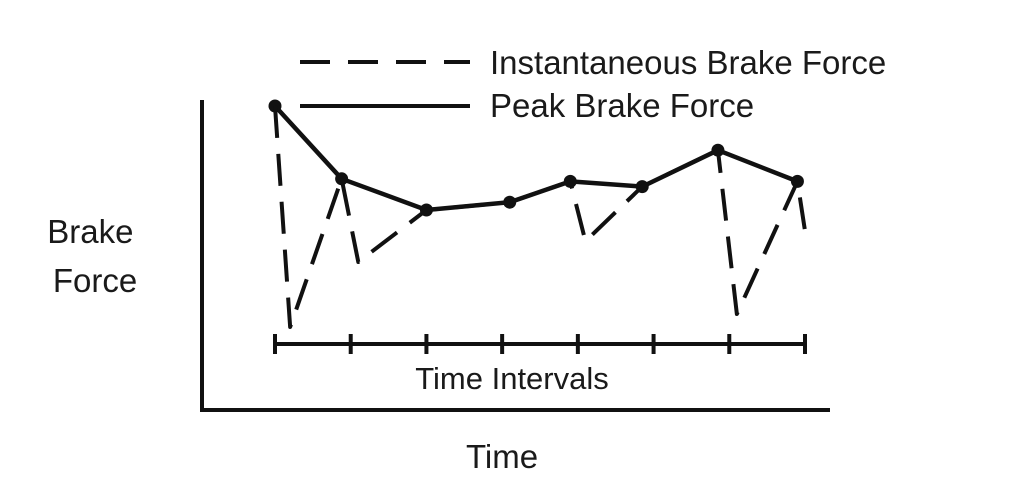 This screenshot has height=497, width=1016. Describe the element at coordinates (688, 62) in the screenshot. I see `legend-label-instantaneous: Instantaneous Brake Force` at that location.